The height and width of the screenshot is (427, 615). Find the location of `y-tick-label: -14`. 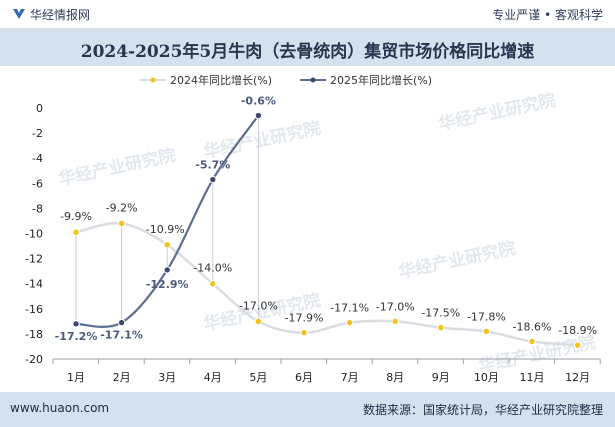

y-tick-label: -14 is located at coordinates (34, 284).